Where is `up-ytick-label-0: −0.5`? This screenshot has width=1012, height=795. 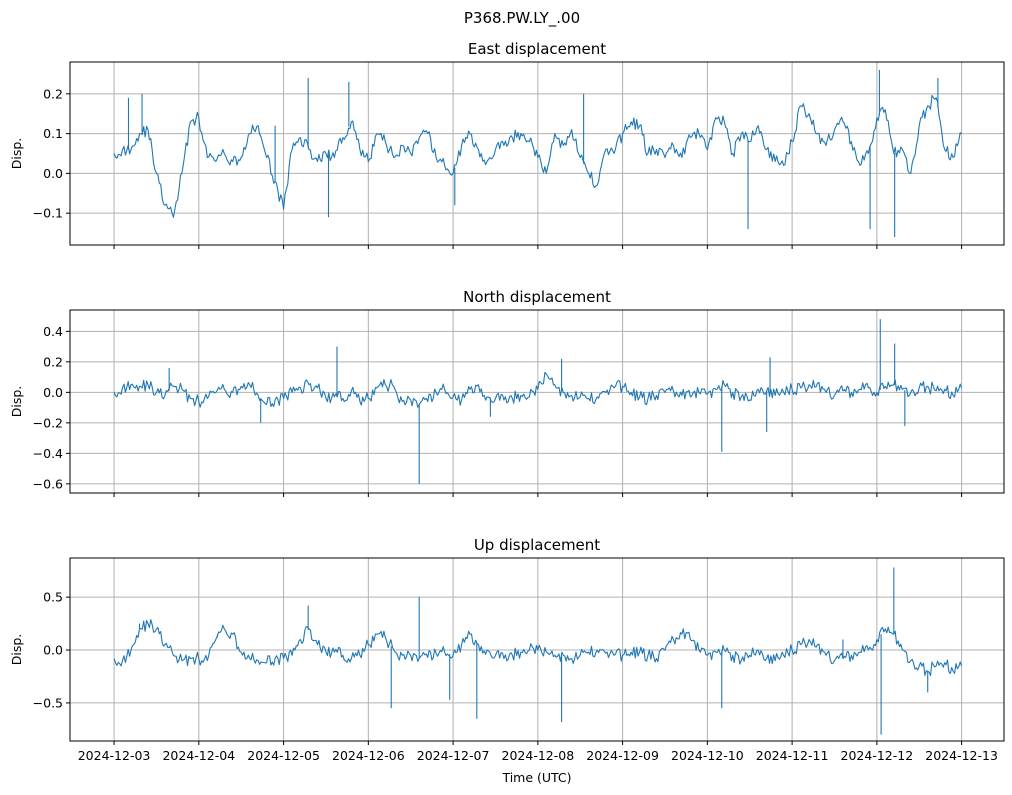
up-ytick-label-0: −0.5 is located at coordinates (48, 702).